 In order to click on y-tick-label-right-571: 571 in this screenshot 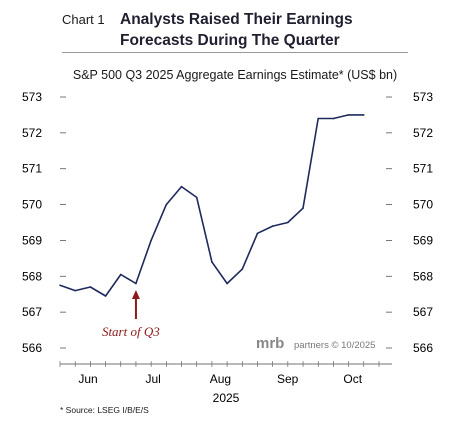, I will do `click(423, 169)`.